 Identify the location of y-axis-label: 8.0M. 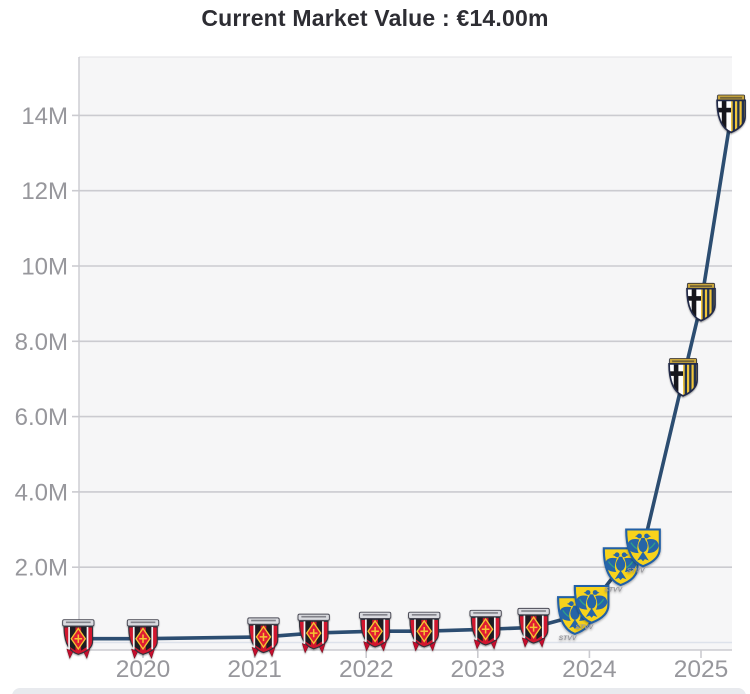
(41, 342).